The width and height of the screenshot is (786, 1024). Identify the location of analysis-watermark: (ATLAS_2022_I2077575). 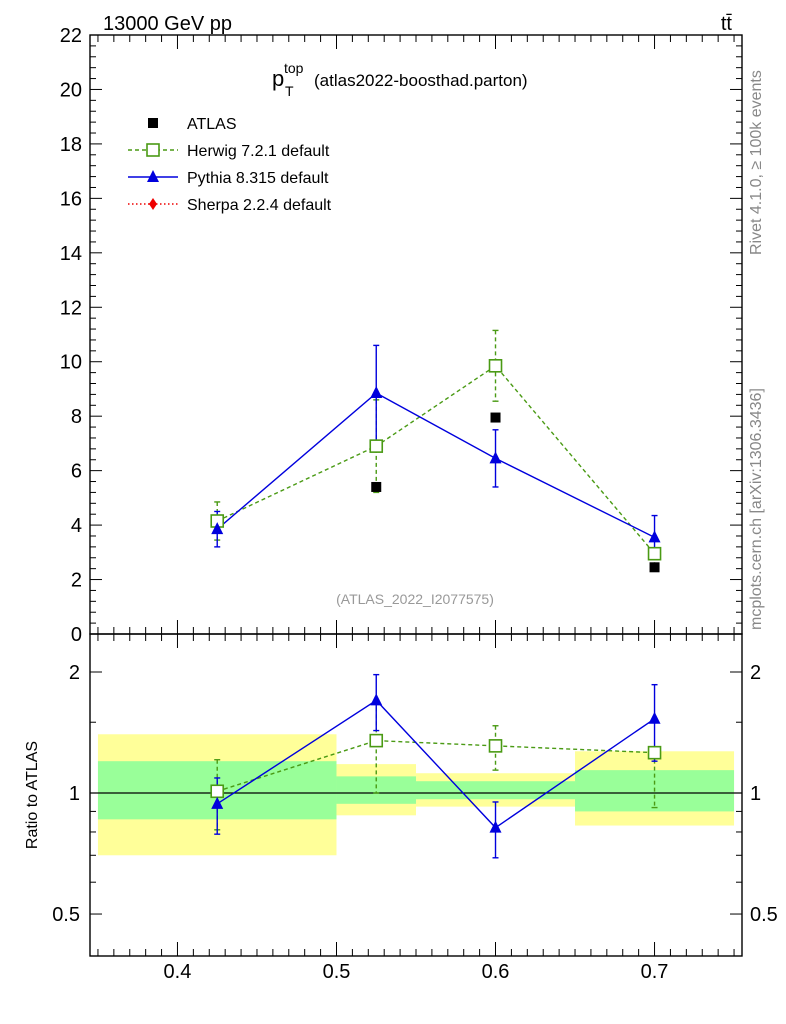
(415, 599).